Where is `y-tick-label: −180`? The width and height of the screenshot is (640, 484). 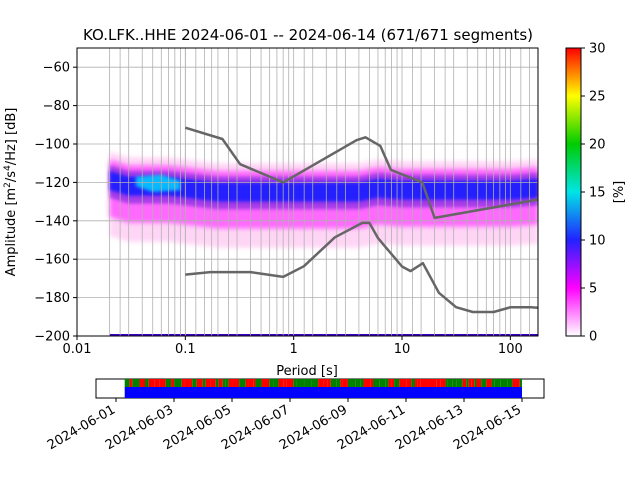
y-tick-label: −180 is located at coordinates (52, 298).